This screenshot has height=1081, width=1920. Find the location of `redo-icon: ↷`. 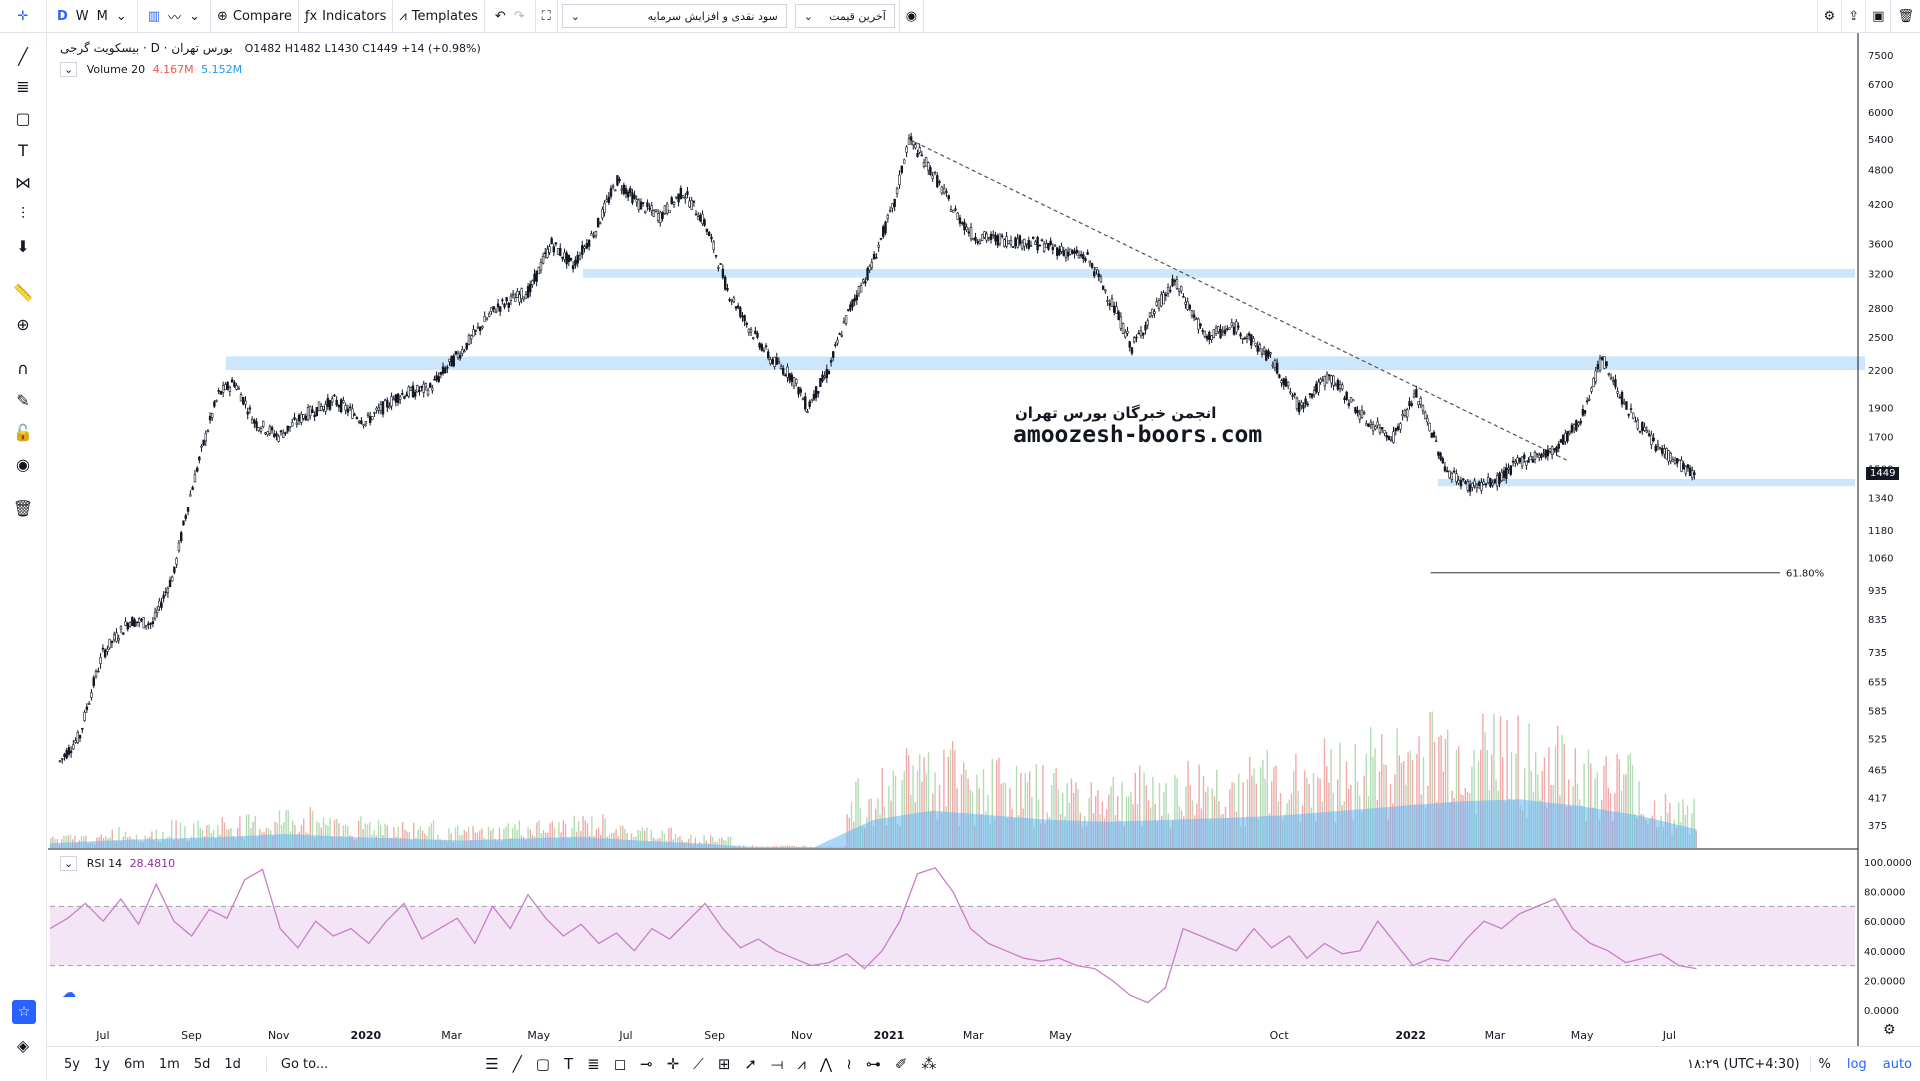

redo-icon: ↷ is located at coordinates (519, 16).